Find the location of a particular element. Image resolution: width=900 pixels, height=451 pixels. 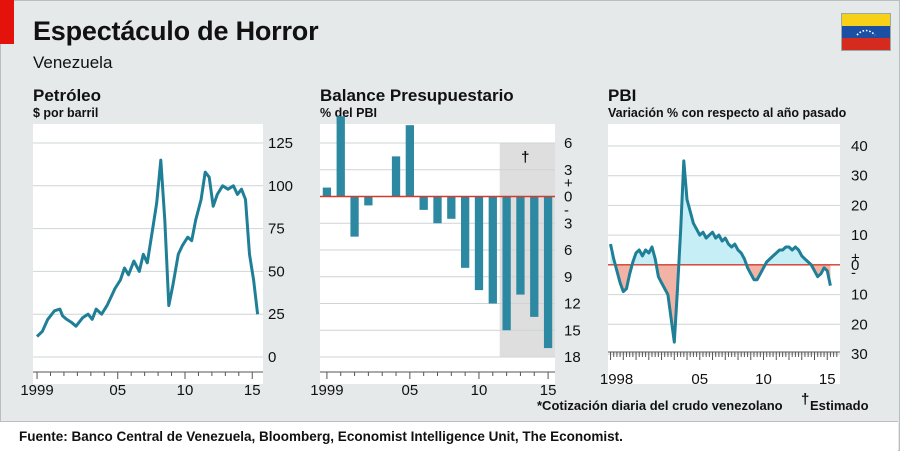

panel-unit-gdp: Variación % con respecto al año pasado is located at coordinates (727, 113).